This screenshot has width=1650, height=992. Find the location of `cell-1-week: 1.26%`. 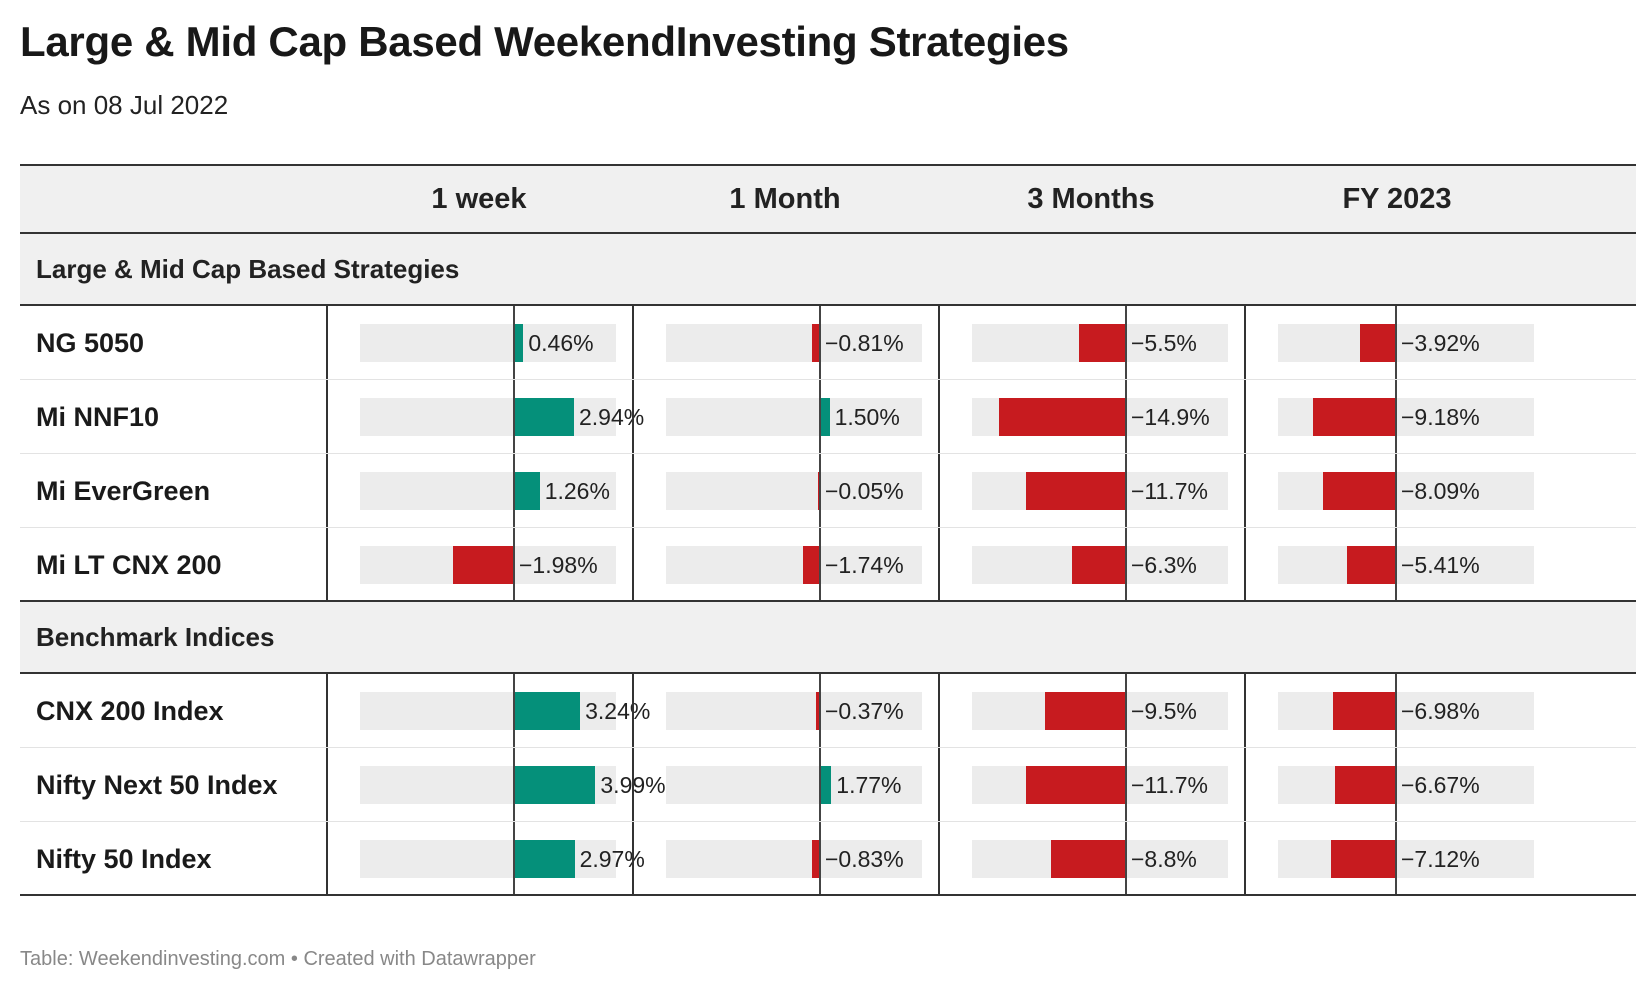

cell-1-week: 1.26% is located at coordinates (479, 490).